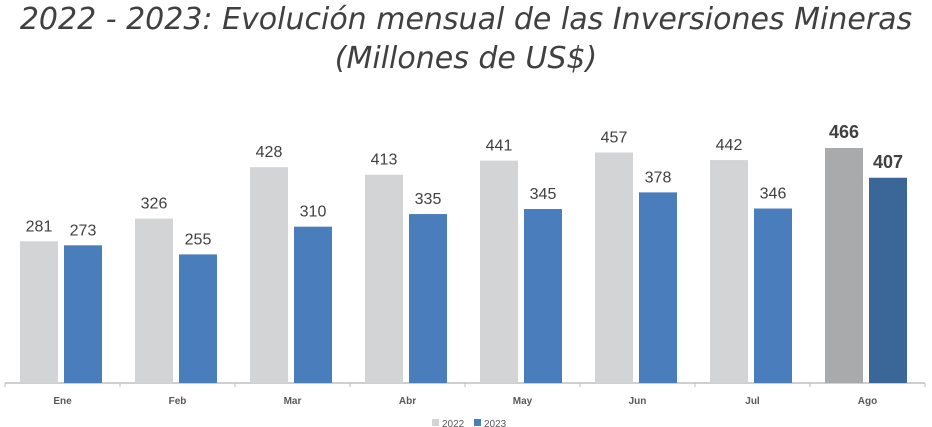 This screenshot has width=932, height=427. What do you see at coordinates (39, 226) in the screenshot?
I see `data-label: 281` at bounding box center [39, 226].